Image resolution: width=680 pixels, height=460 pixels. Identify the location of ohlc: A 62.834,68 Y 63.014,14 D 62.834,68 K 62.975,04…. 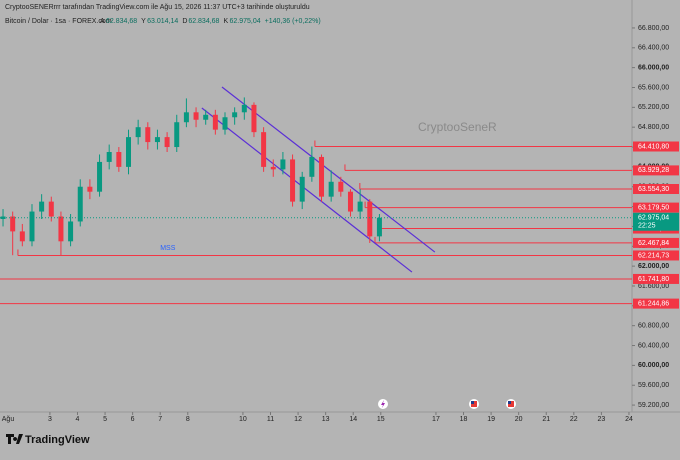
(210, 21).